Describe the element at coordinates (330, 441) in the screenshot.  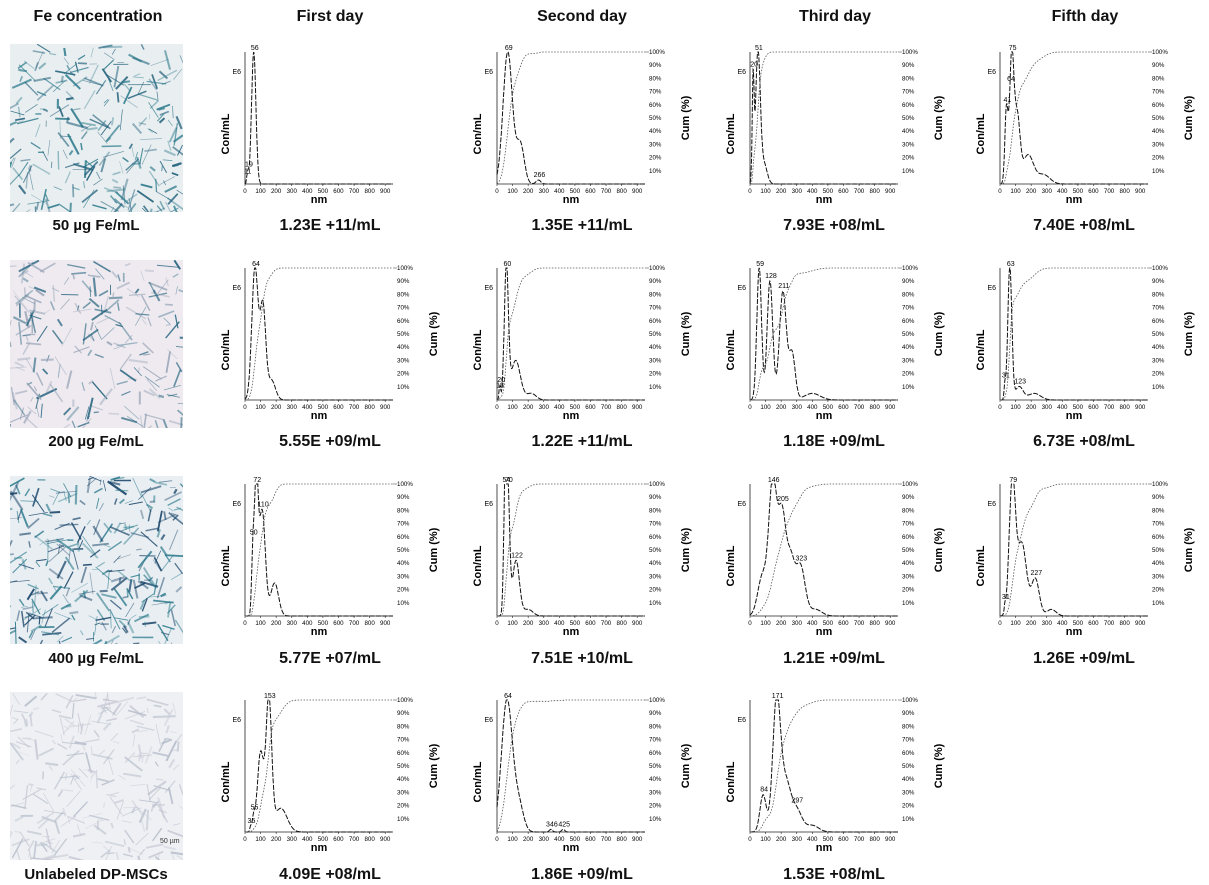
I see `conc-r1-c0: 5.55E +09/mL` at that location.